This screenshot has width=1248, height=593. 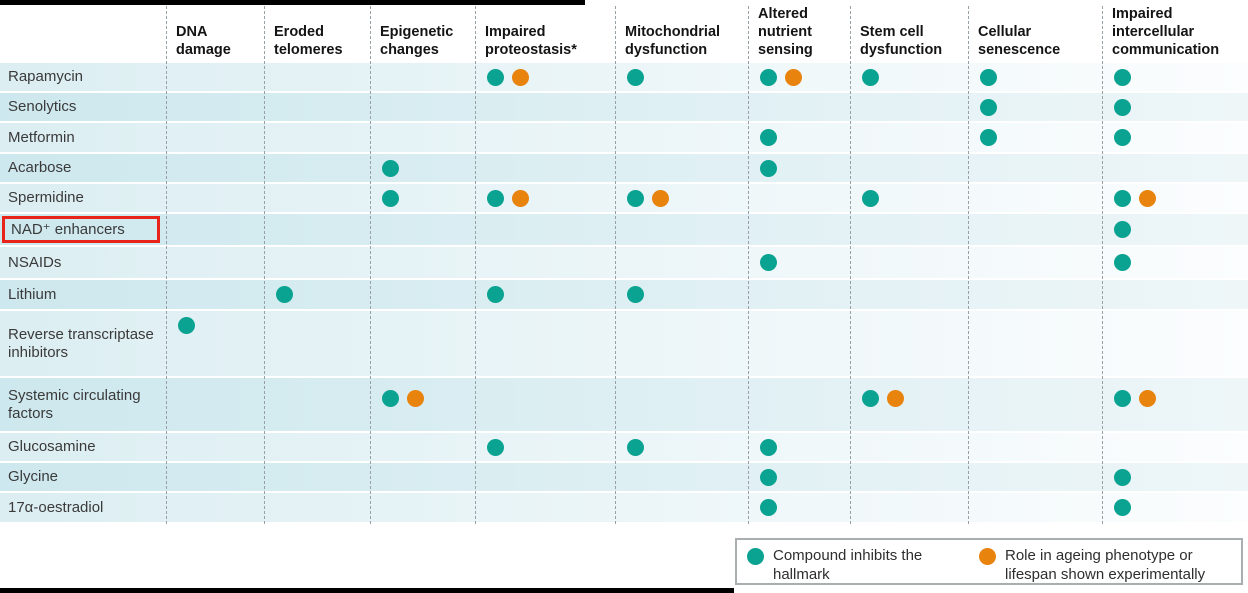 What do you see at coordinates (56, 507) in the screenshot?
I see `row-label: 17α-oestradiol` at bounding box center [56, 507].